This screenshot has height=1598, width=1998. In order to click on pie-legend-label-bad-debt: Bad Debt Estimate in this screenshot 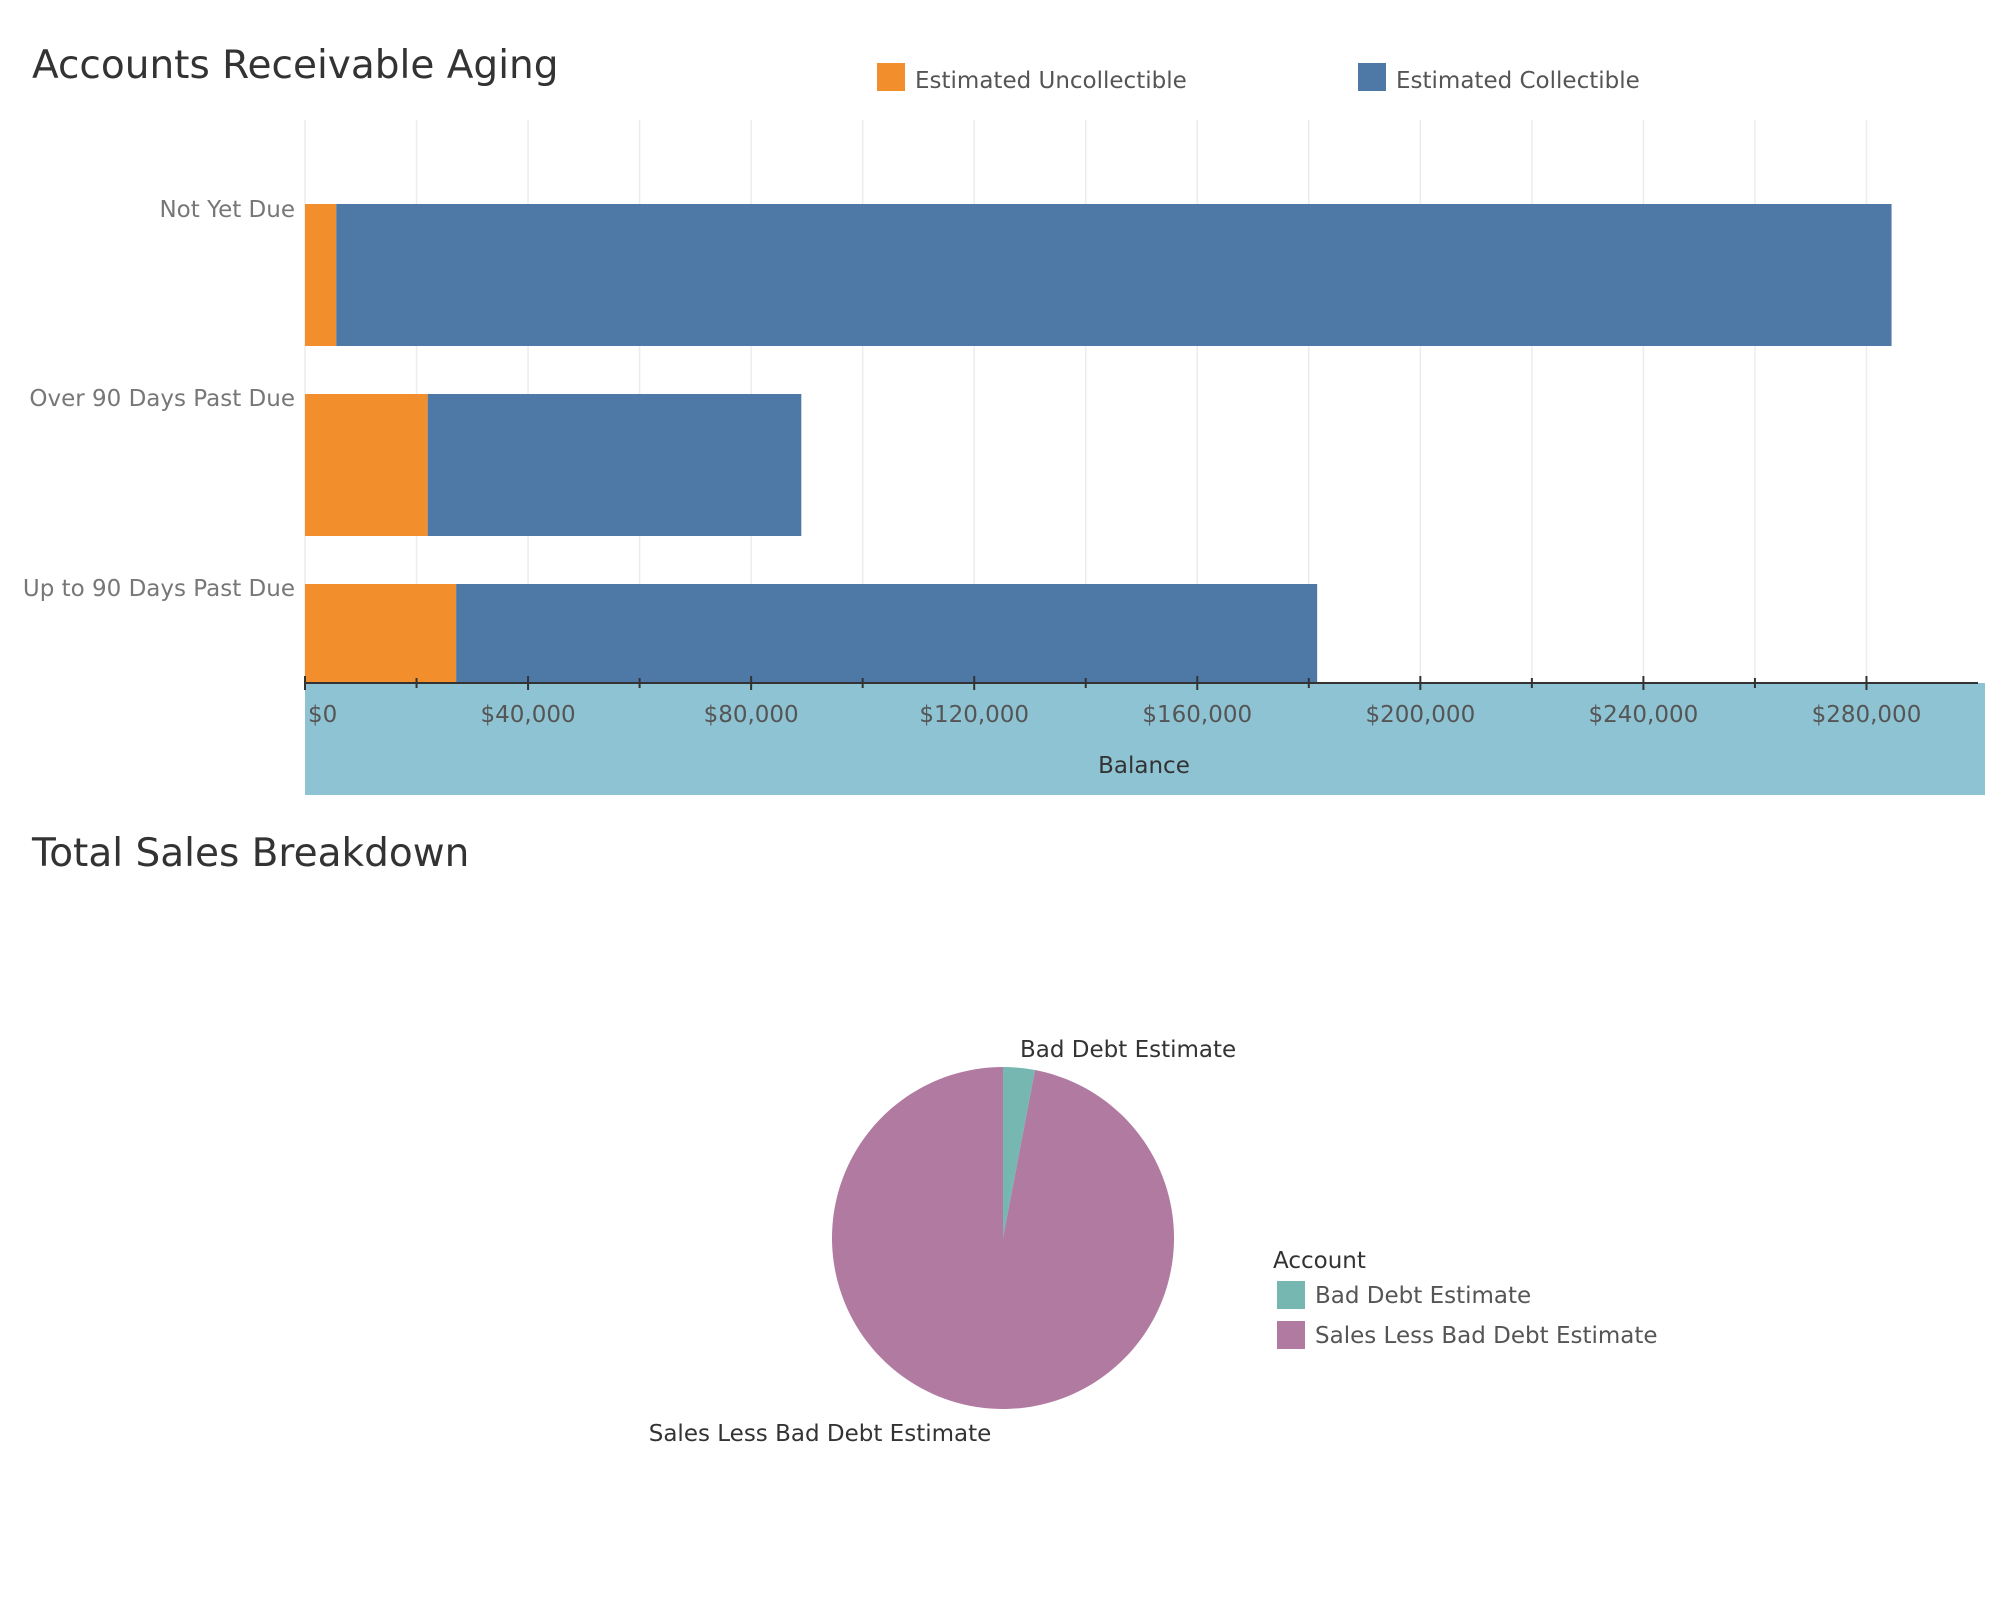, I will do `click(1423, 1296)`.